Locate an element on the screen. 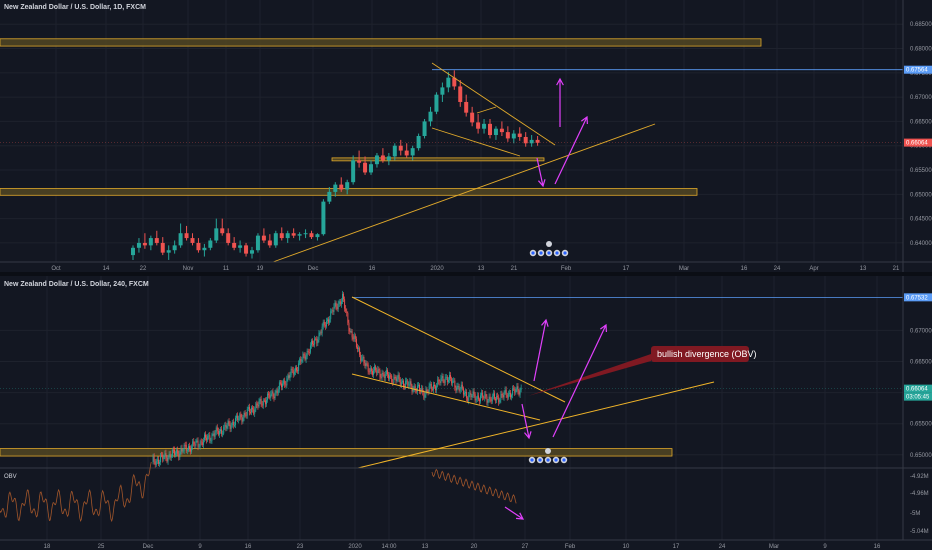 This screenshot has width=932, height=550. daily-time-tick-label: 24 is located at coordinates (777, 269).